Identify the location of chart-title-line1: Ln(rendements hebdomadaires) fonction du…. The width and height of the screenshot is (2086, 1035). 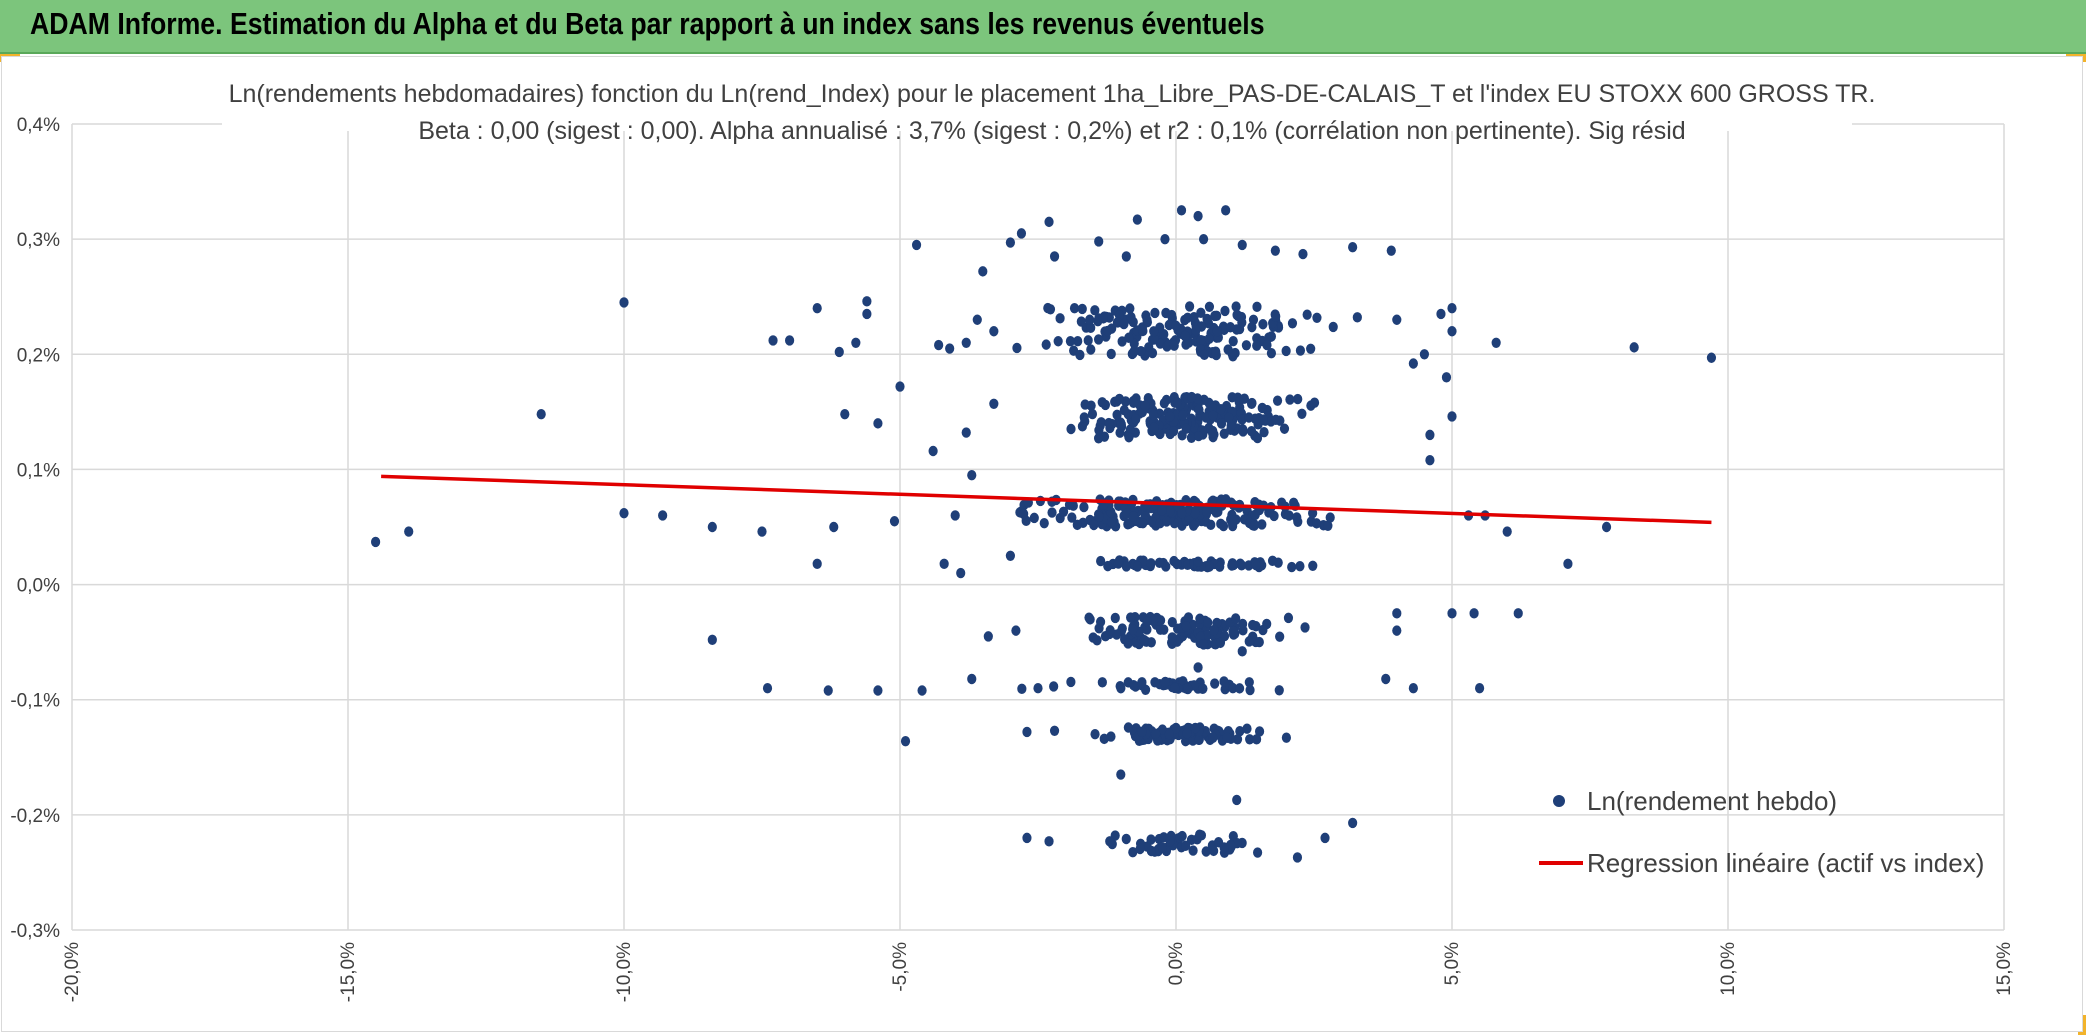
(1052, 94).